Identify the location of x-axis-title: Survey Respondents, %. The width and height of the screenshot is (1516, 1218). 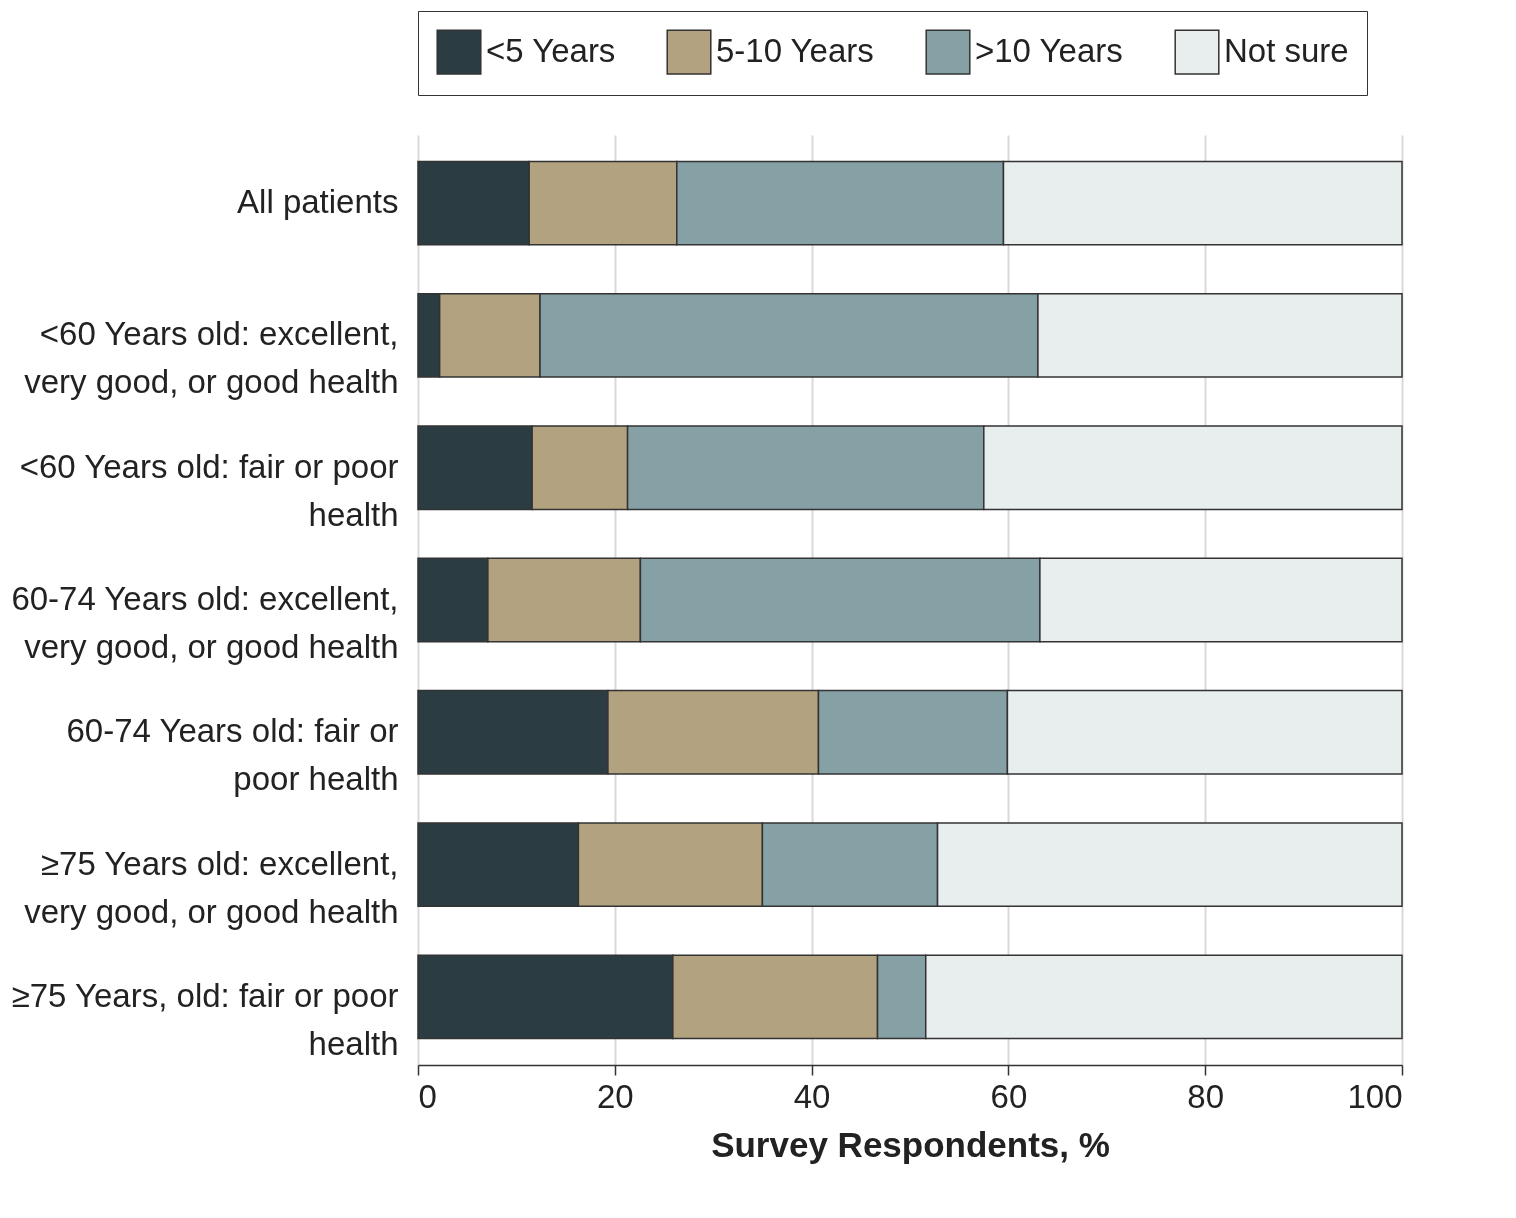
(910, 1144).